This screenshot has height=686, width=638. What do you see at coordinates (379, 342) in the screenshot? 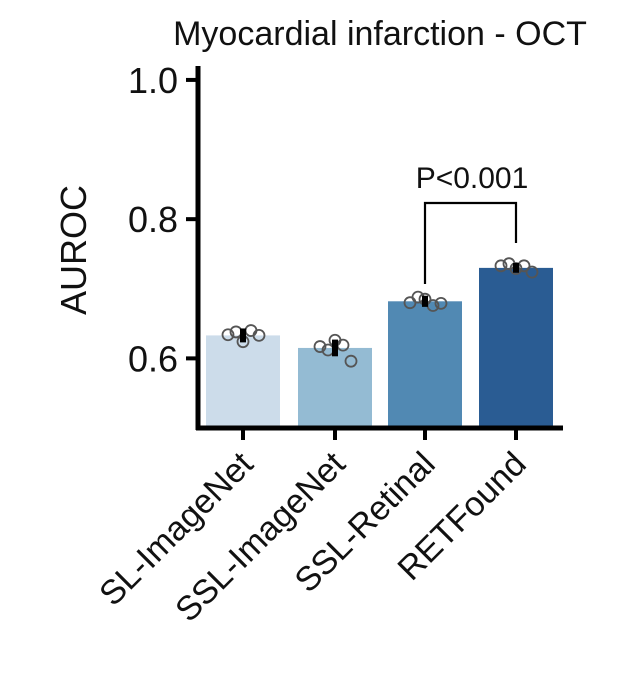
I see `chart-marks` at bounding box center [379, 342].